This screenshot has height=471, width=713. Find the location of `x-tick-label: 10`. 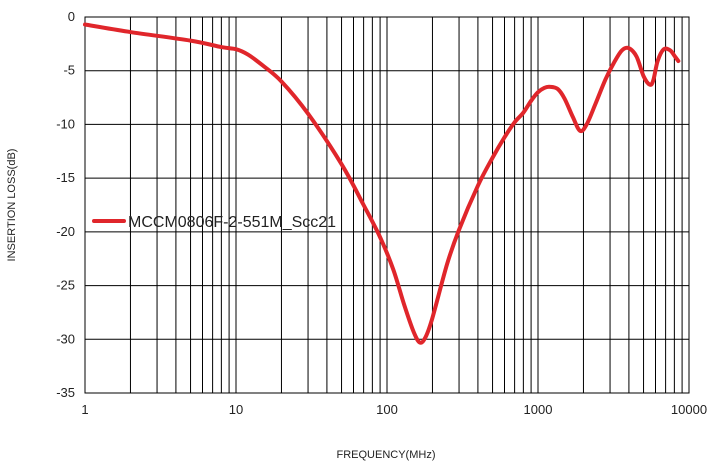

x-tick-label: 10 is located at coordinates (236, 409).